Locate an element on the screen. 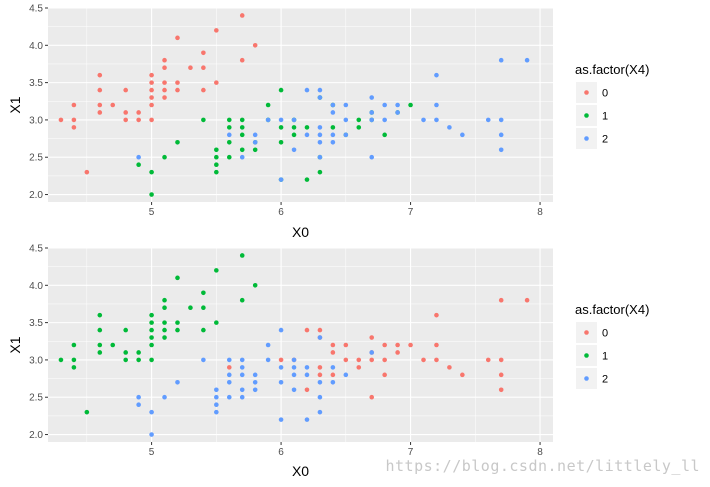  y-tick-label: 3.0 is located at coordinates (36, 120).